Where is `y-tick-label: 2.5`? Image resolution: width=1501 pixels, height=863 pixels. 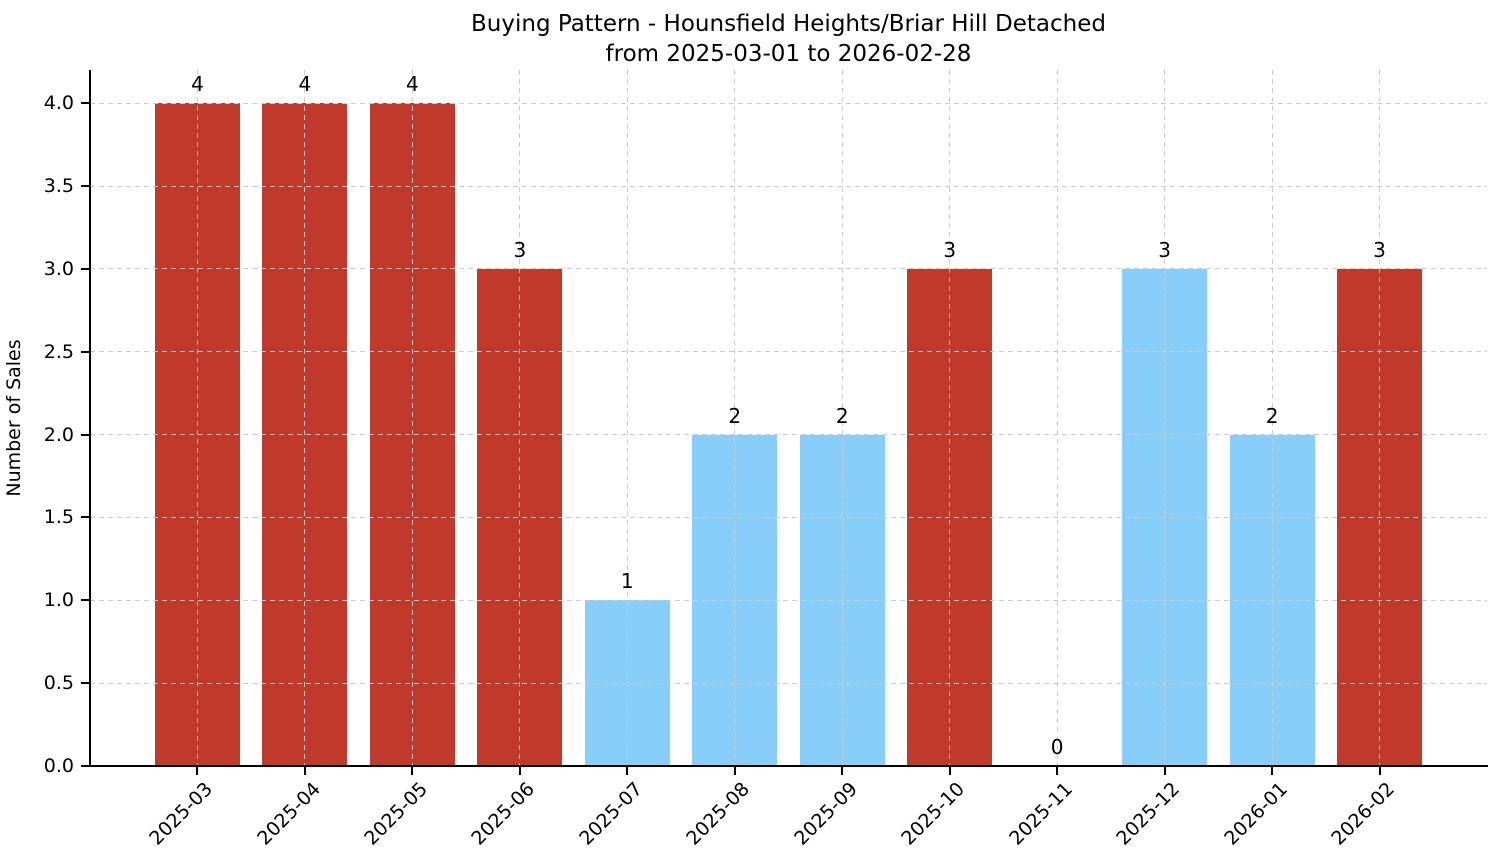 y-tick-label: 2.5 is located at coordinates (58, 351).